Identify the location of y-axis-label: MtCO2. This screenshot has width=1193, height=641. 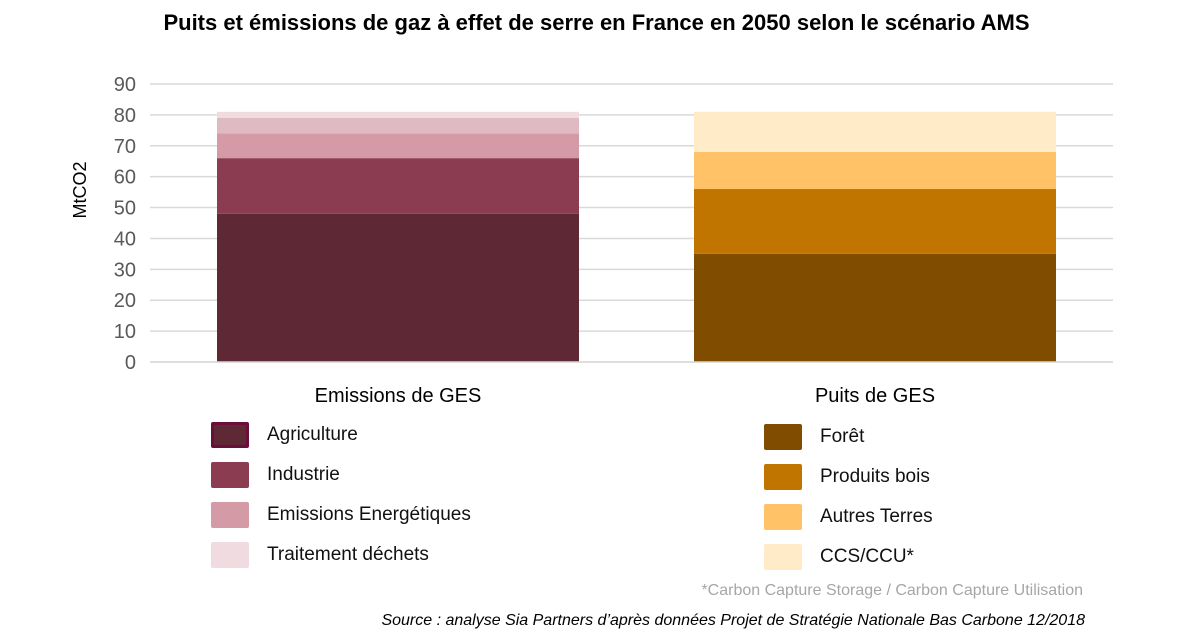
(80, 189).